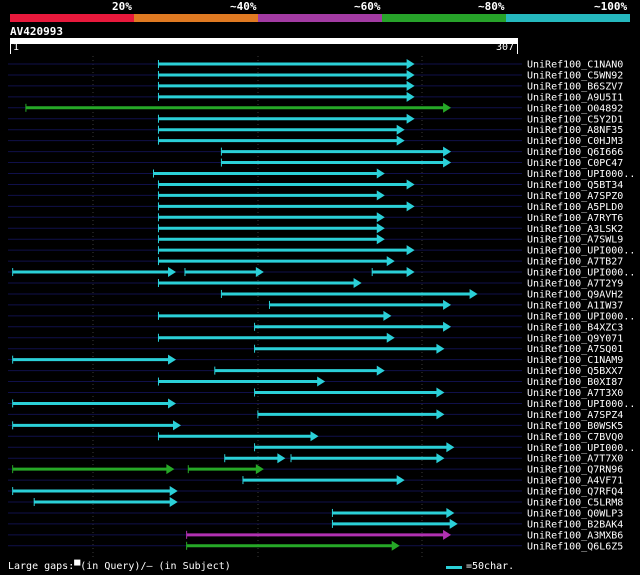 Image resolution: width=640 pixels, height=575 pixels. What do you see at coordinates (575, 437) in the screenshot?
I see `hit-name-link: UniRef100_C7BVQ0` at bounding box center [575, 437].